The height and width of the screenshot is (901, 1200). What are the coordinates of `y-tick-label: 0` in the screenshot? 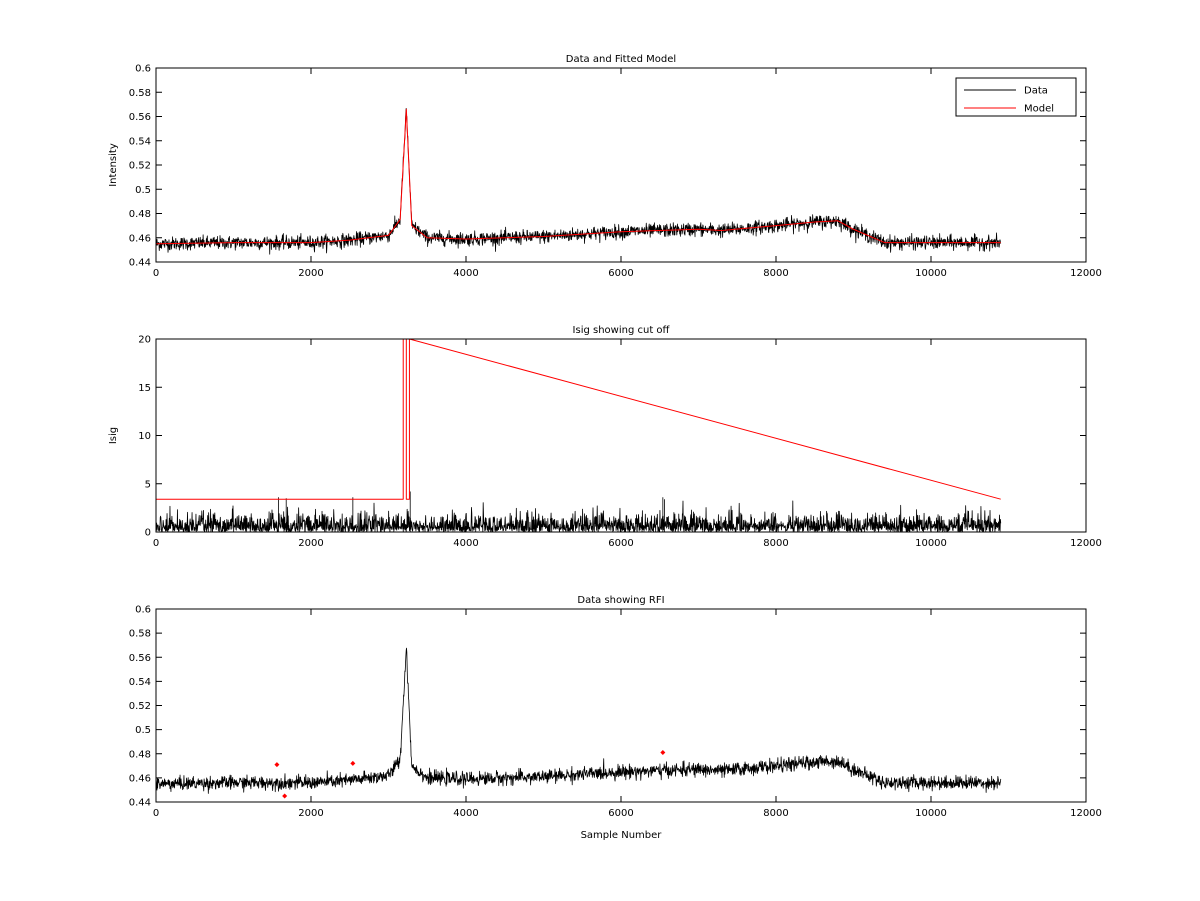 It's located at (148, 533).